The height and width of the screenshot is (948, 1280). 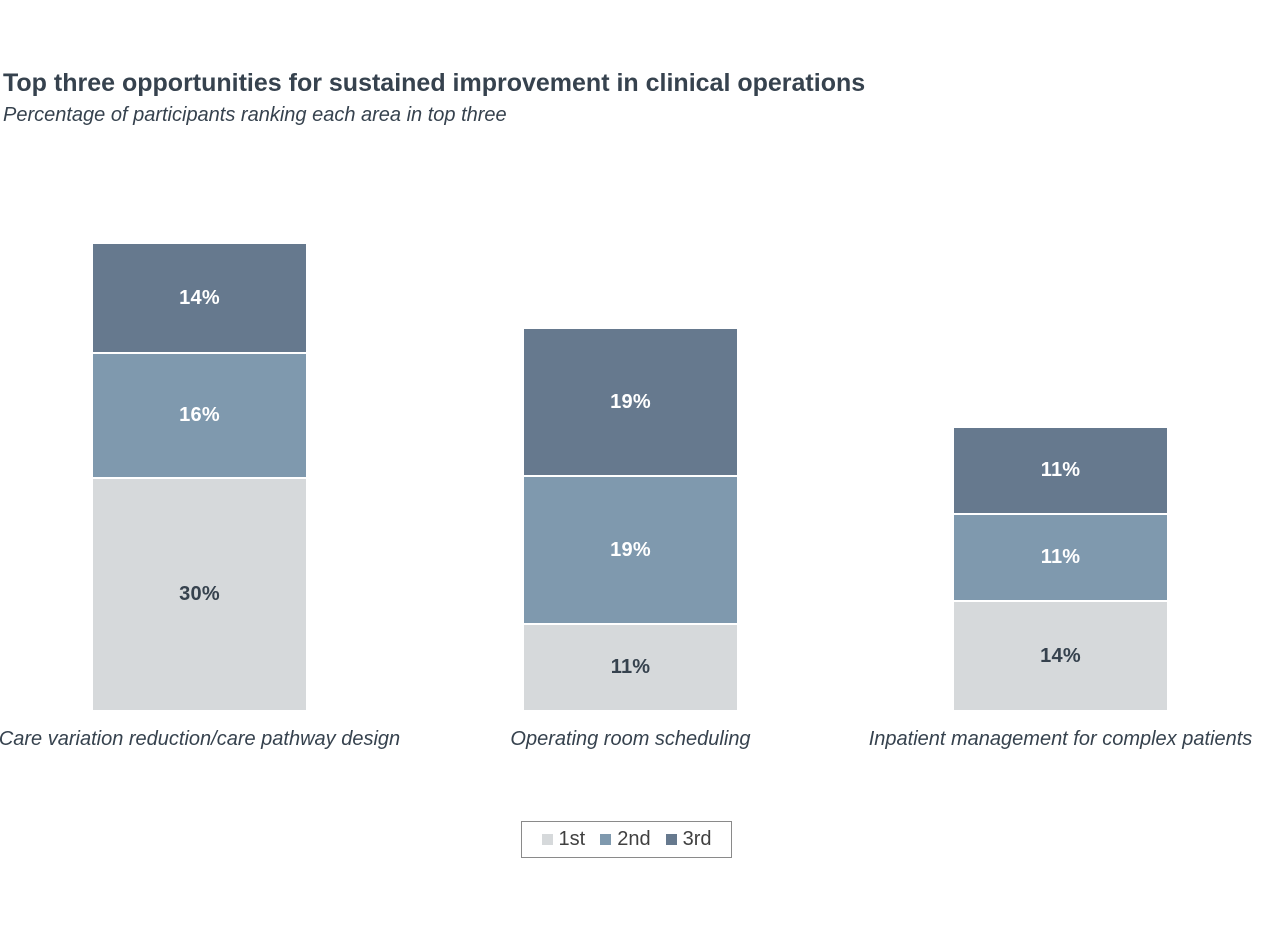 I want to click on bar-segment-2nd: 11%, so click(x=1060, y=557).